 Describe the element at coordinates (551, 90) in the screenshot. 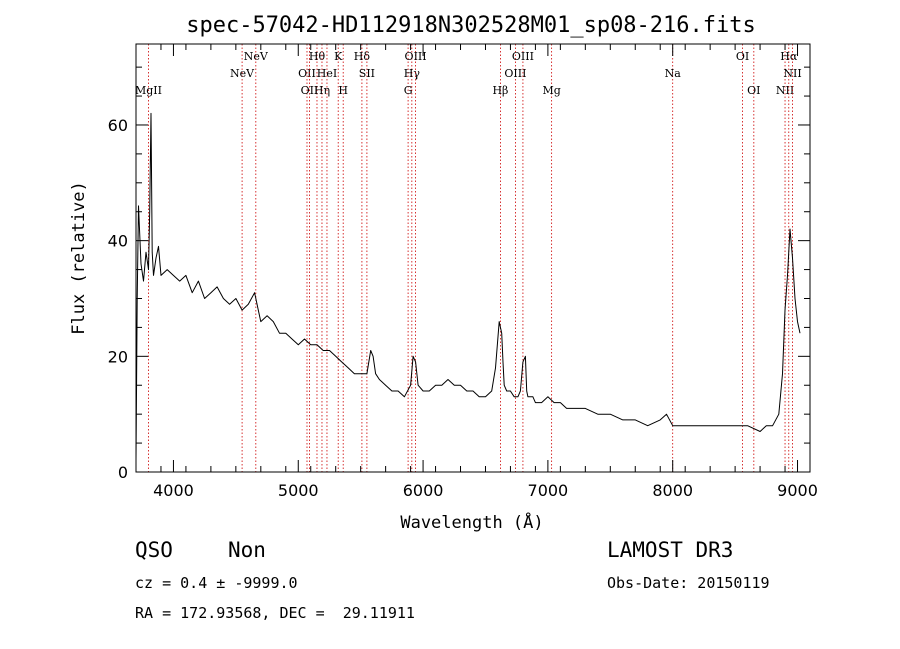

I see `line-label-18: Mg` at that location.